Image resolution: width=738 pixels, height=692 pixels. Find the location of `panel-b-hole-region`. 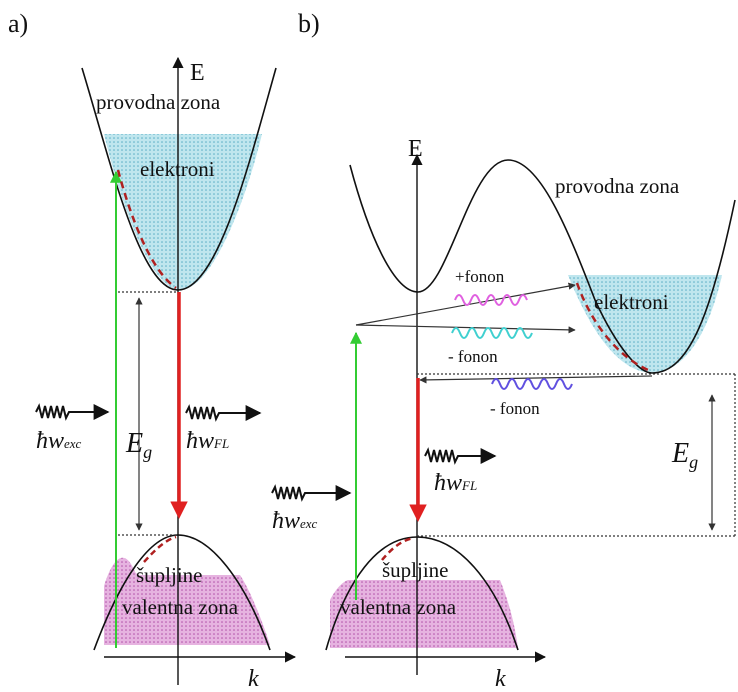

panel-b-hole-region is located at coordinates (424, 614).